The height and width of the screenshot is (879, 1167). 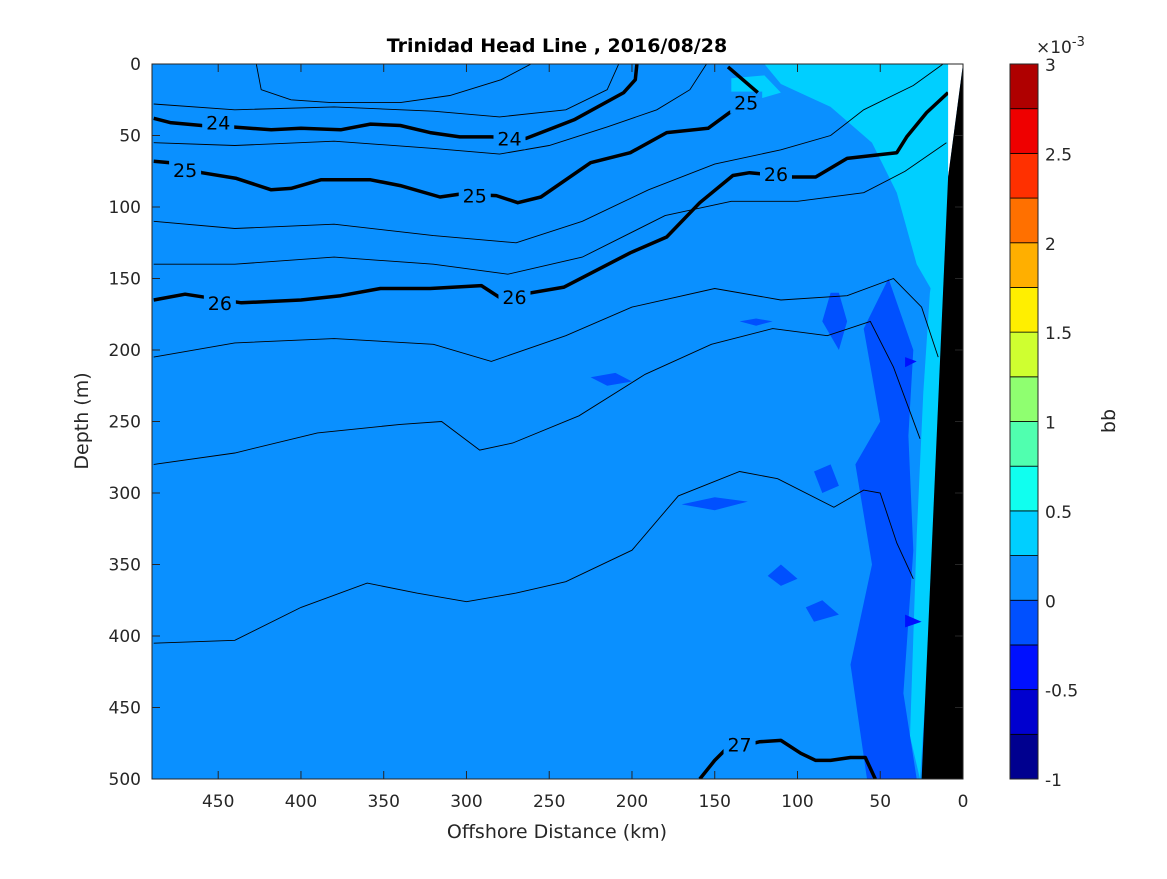 I want to click on colorbar-tick-label: -1, so click(x=1053, y=781).